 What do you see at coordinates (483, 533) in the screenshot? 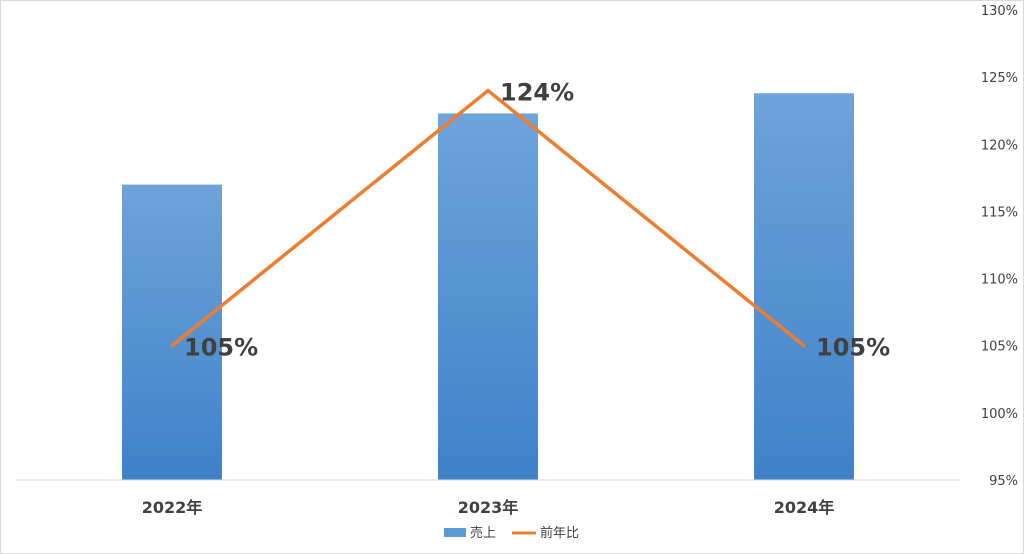
I see `legend-label: 売上` at bounding box center [483, 533].